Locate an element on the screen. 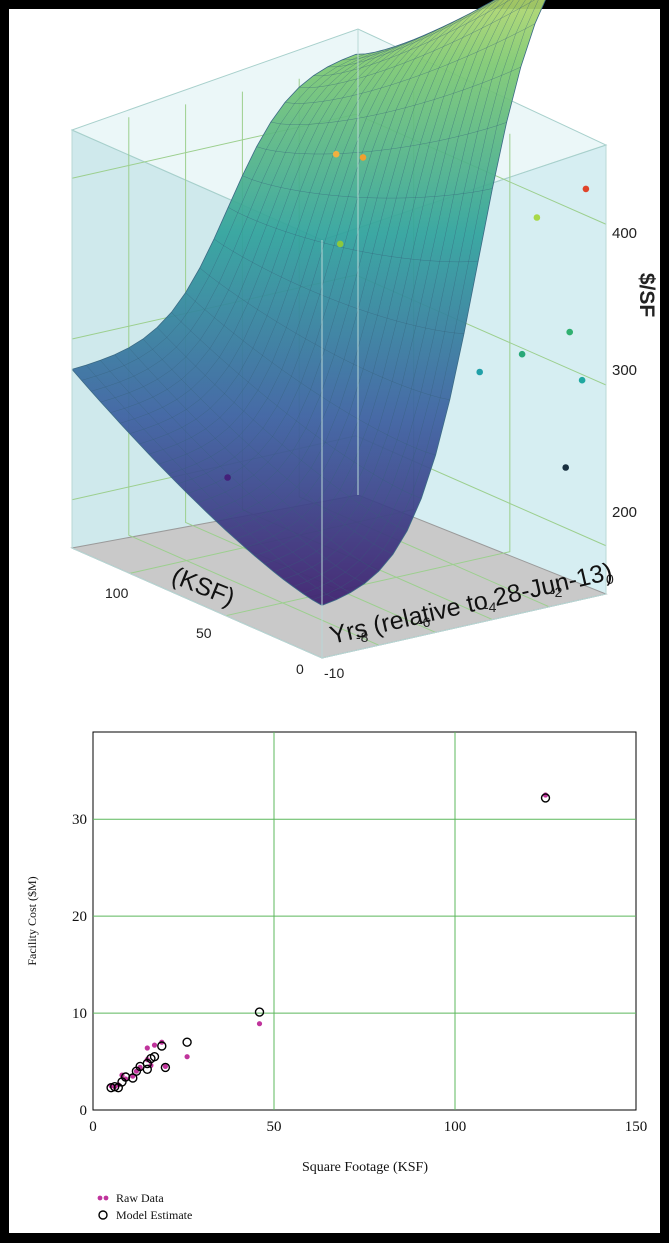 The height and width of the screenshot is (1243, 669). yr-tick-label: -6 is located at coordinates (424, 622).